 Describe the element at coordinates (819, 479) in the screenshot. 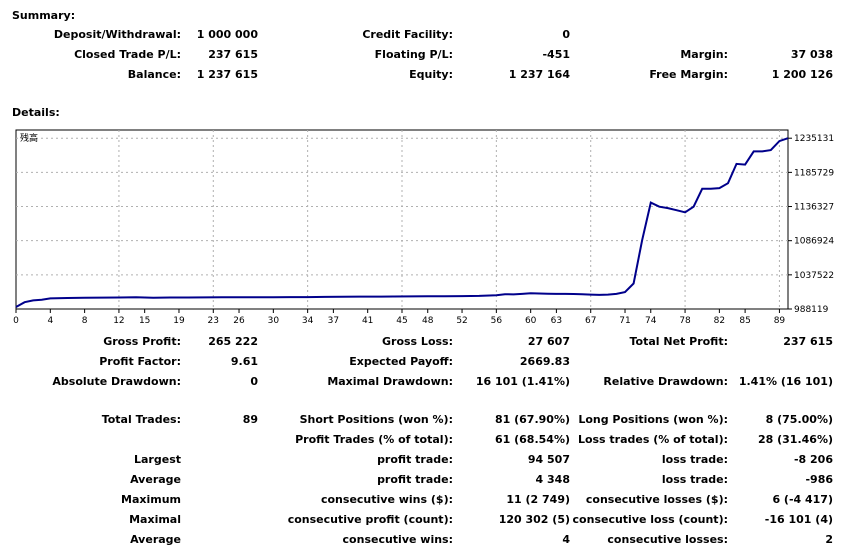

I see `average-loss-value: -986` at that location.